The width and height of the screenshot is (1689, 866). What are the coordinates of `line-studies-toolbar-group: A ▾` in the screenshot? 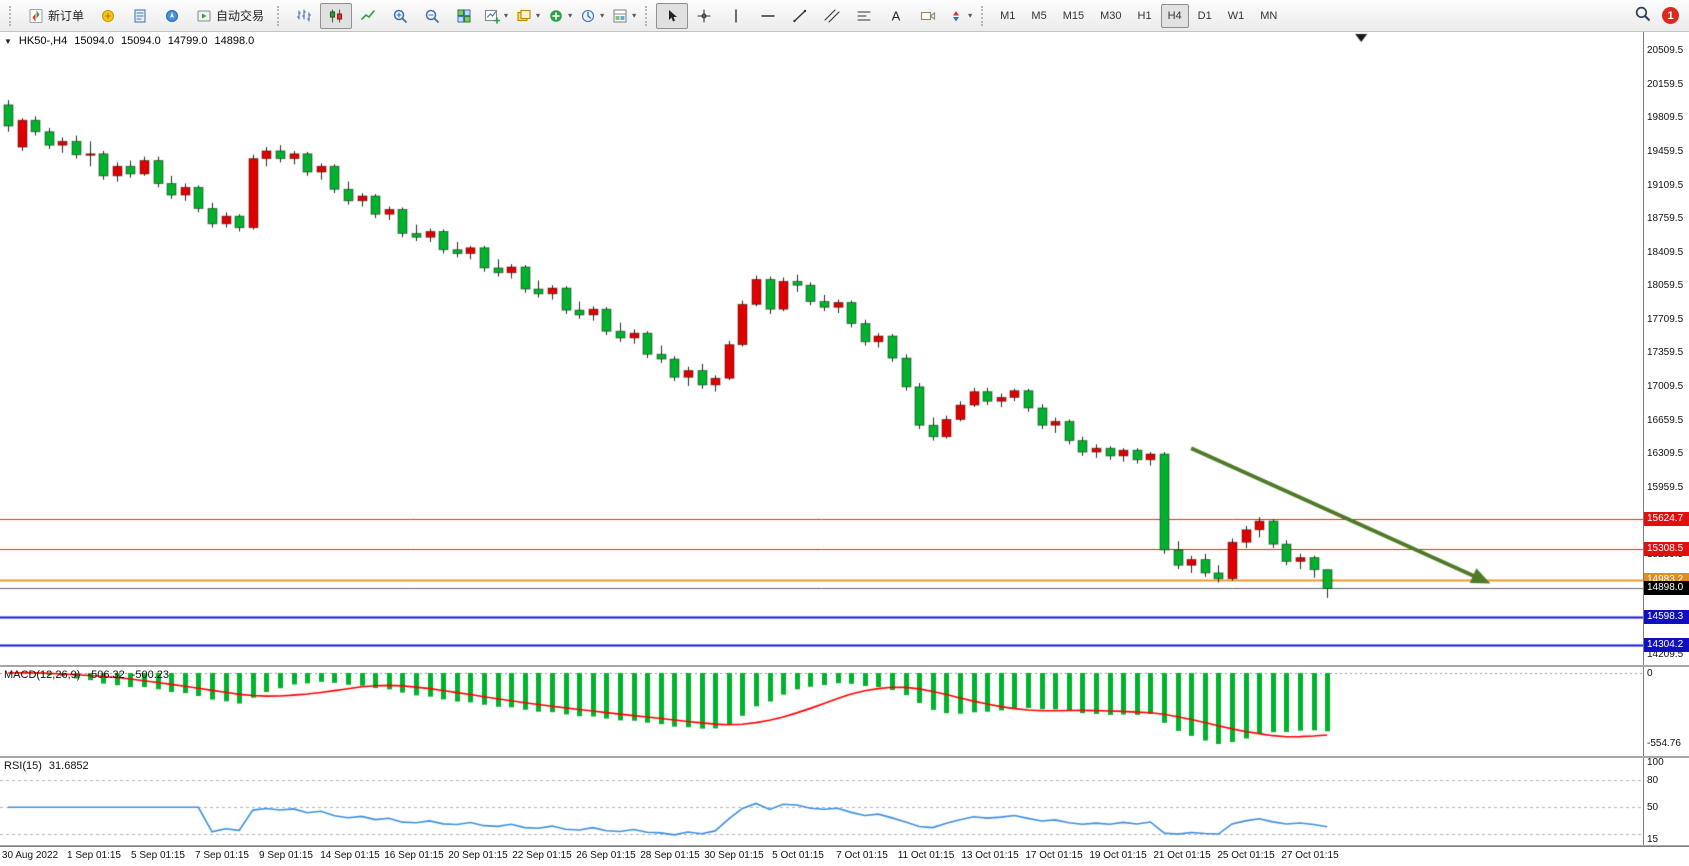 It's located at (816, 15).